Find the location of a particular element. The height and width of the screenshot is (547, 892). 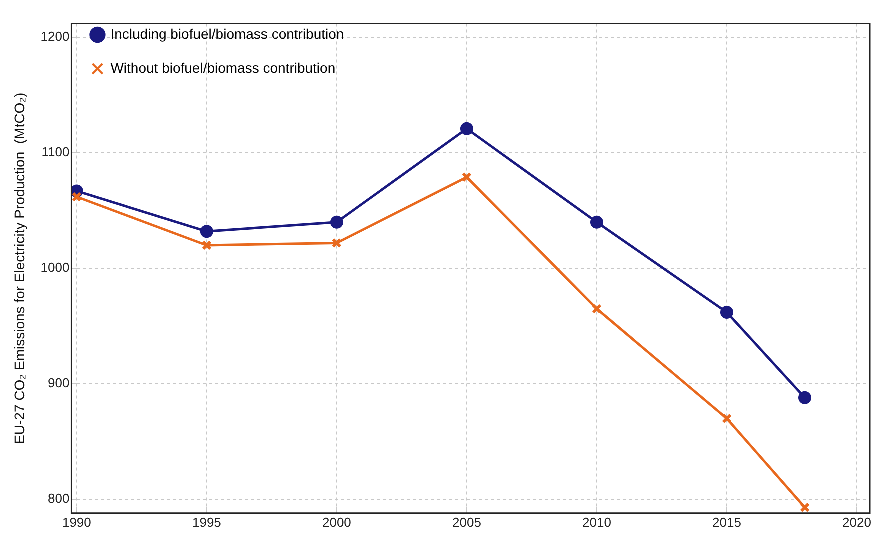

x-tick-label: 2020 is located at coordinates (857, 522).